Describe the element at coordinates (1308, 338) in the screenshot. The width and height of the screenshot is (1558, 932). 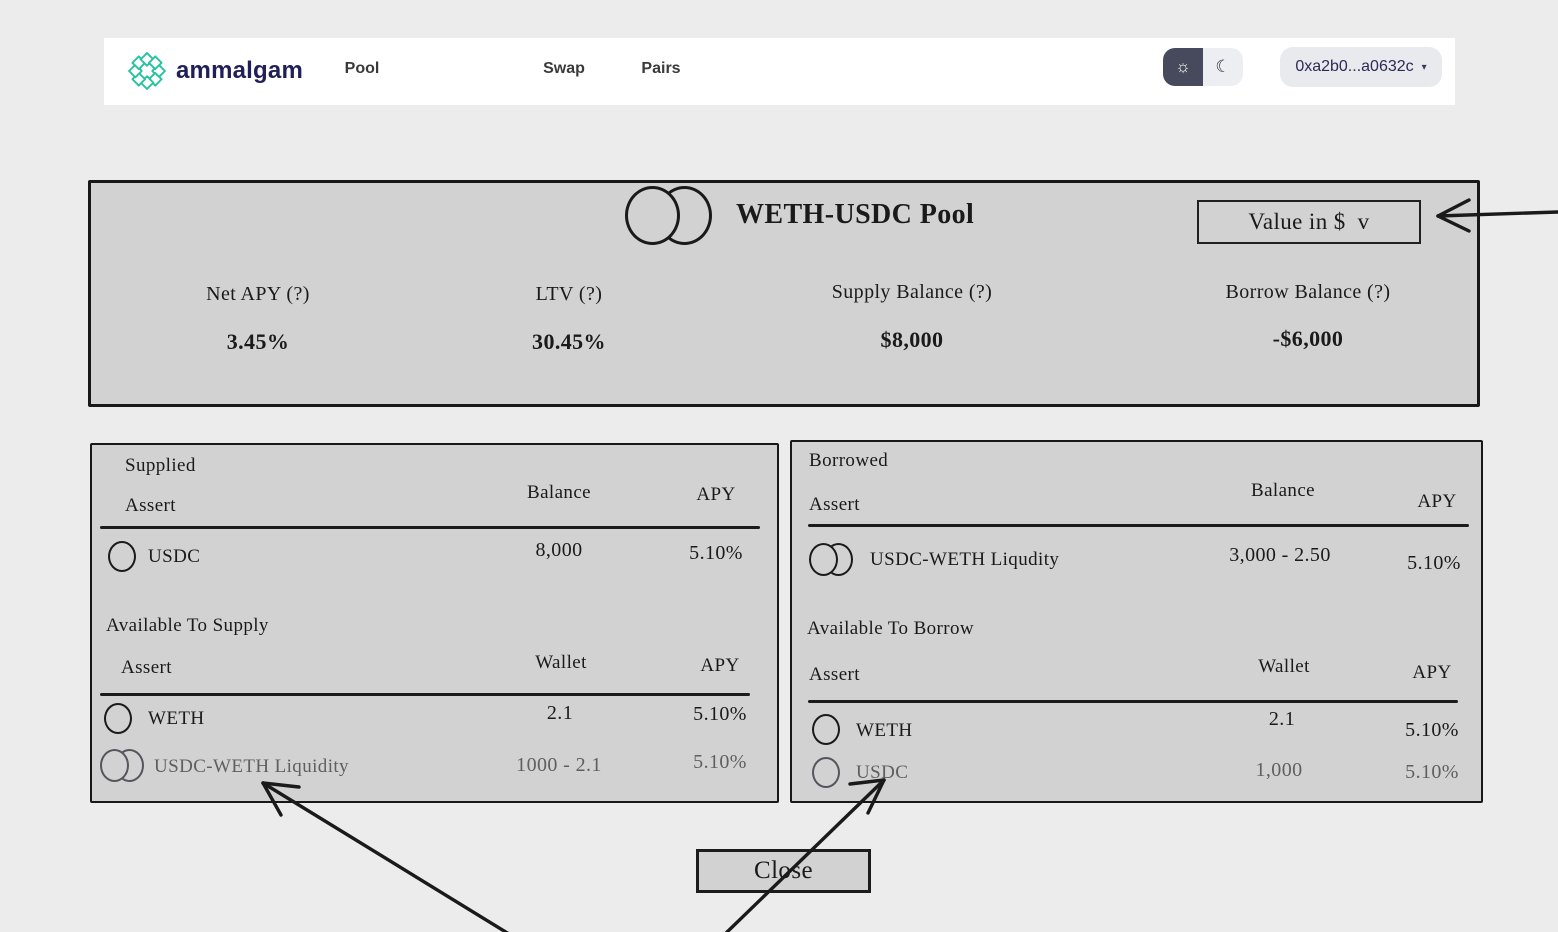
I see `borrow-balance-value: -$6,000` at that location.